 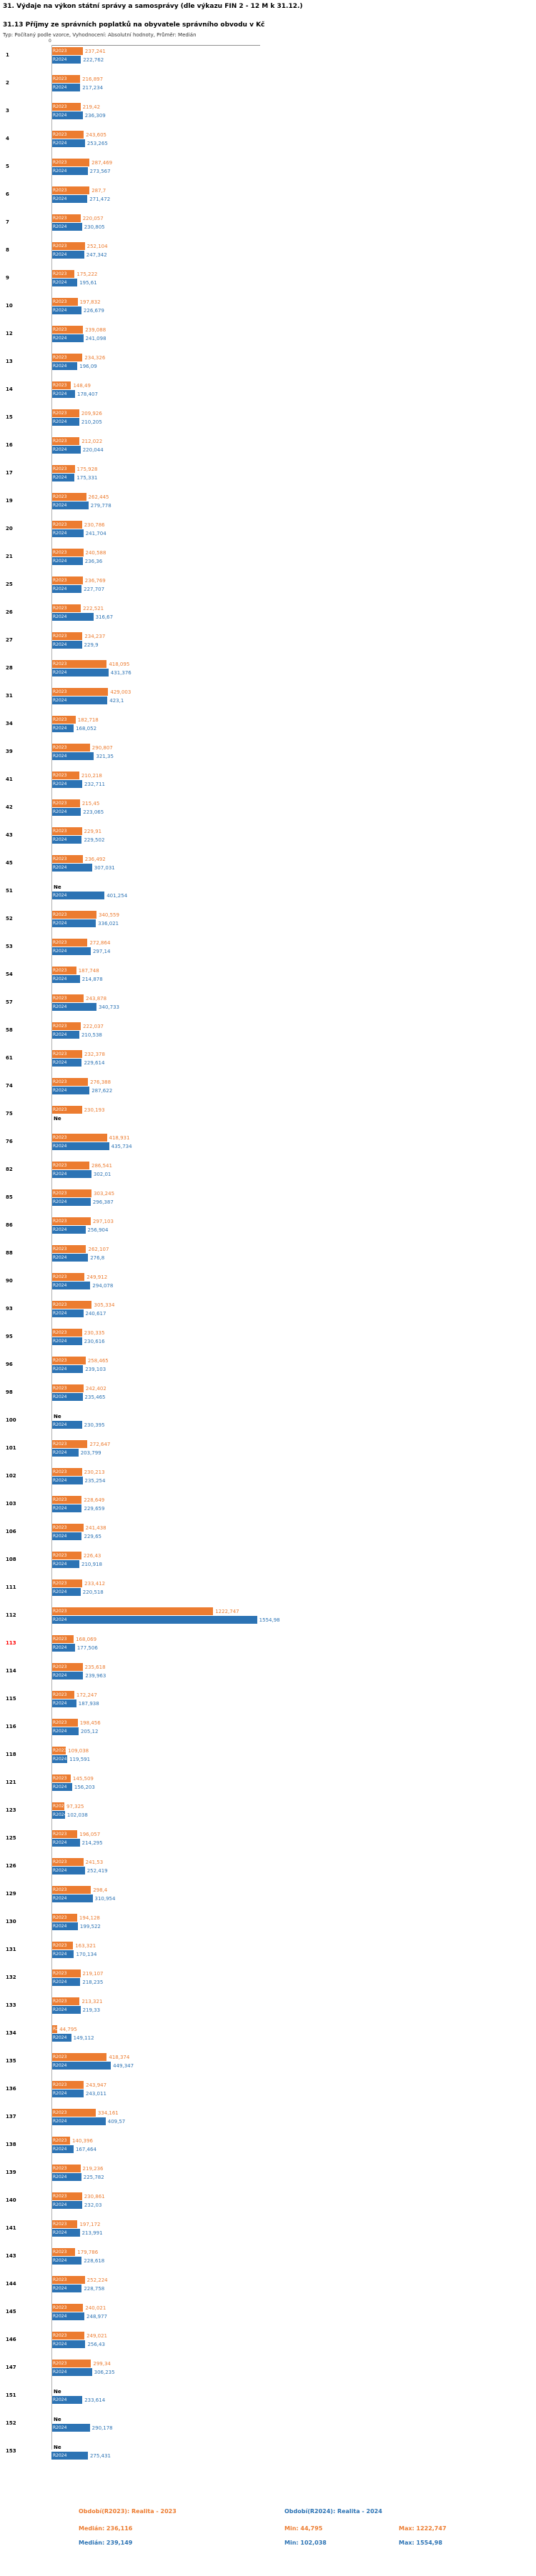 What do you see at coordinates (86, 1639) in the screenshot?
I see `bar-value: 168,069` at bounding box center [86, 1639].